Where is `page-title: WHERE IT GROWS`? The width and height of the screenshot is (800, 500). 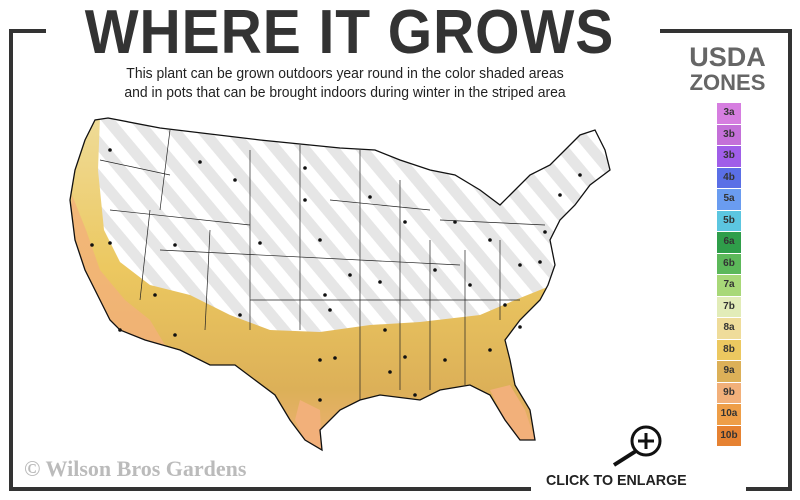
page-title: WHERE IT GROWS is located at coordinates (349, 33).